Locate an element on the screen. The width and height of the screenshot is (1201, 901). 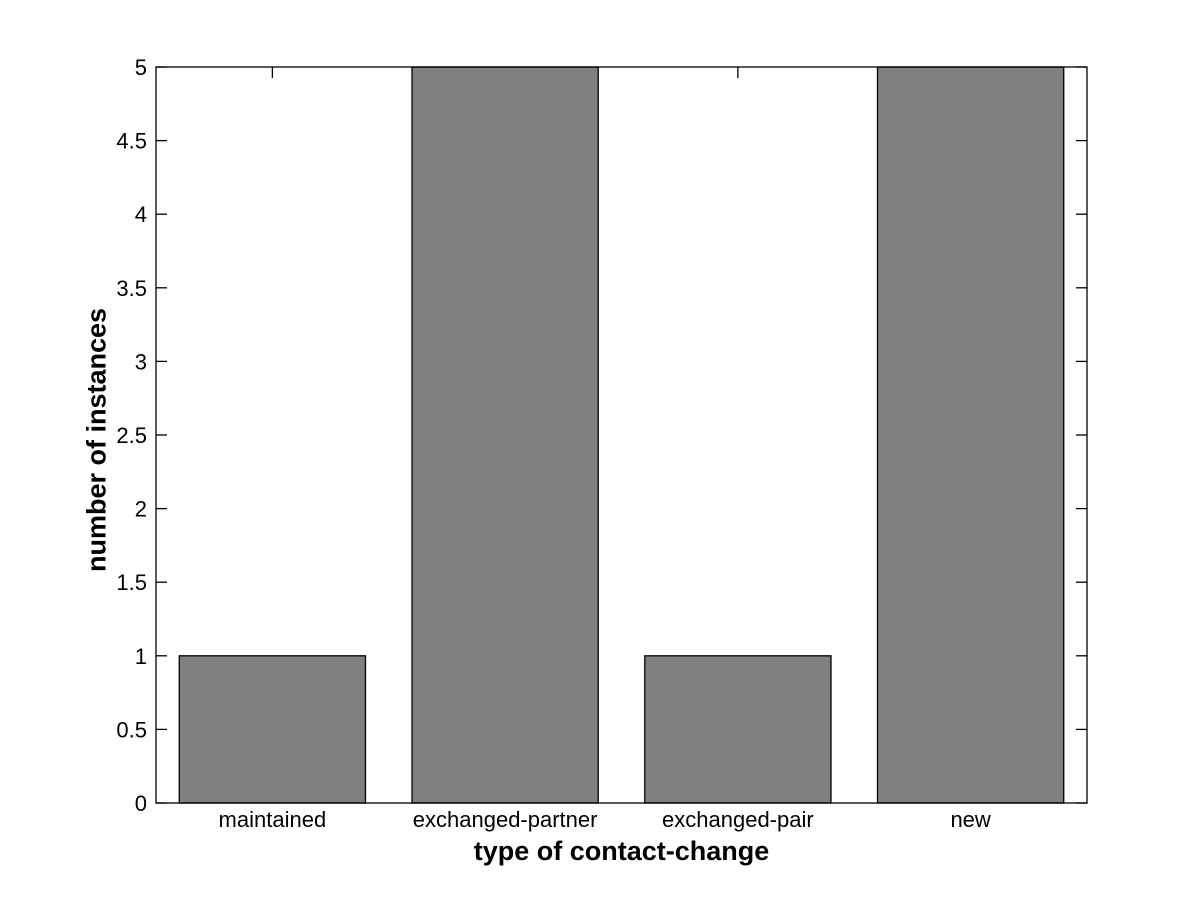
bar-new is located at coordinates (970, 435).